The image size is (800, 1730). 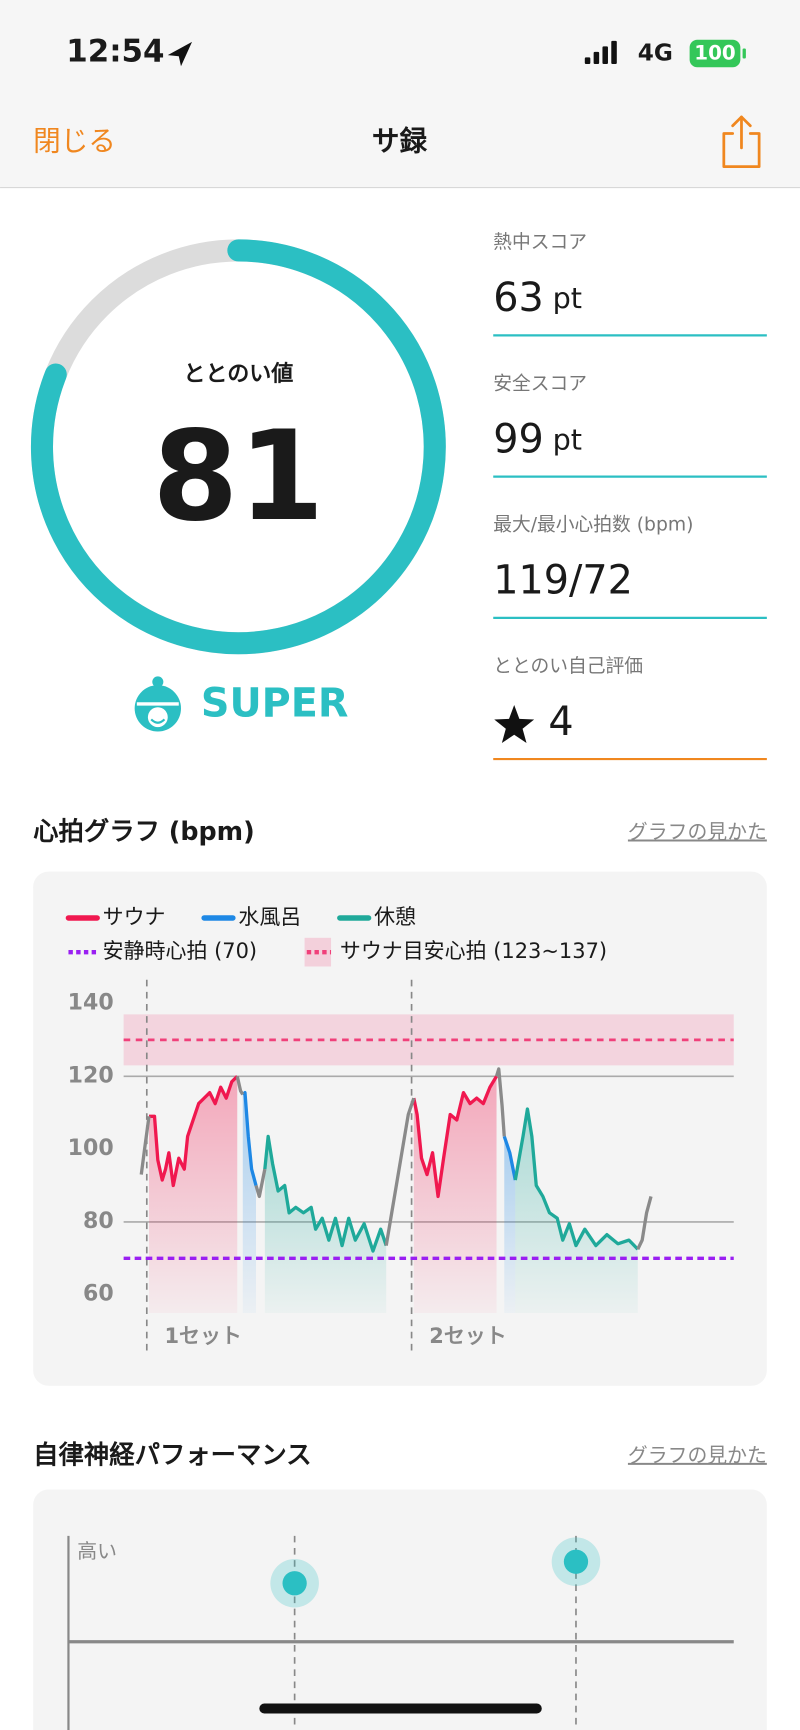 What do you see at coordinates (518, 298) in the screenshot?
I see `stat-number: 63` at bounding box center [518, 298].